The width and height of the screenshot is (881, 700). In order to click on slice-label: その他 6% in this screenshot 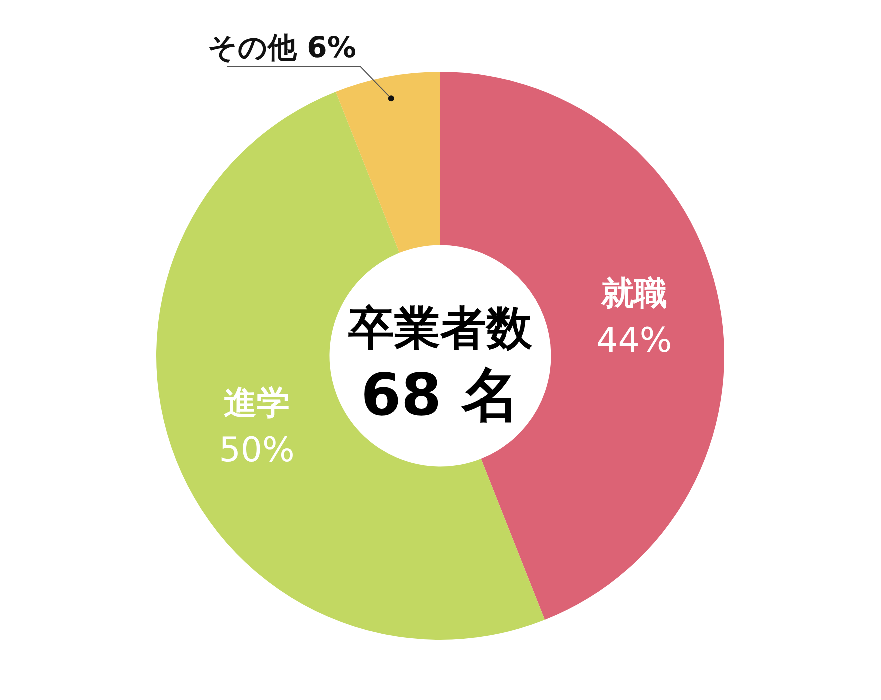, I will do `click(282, 47)`.